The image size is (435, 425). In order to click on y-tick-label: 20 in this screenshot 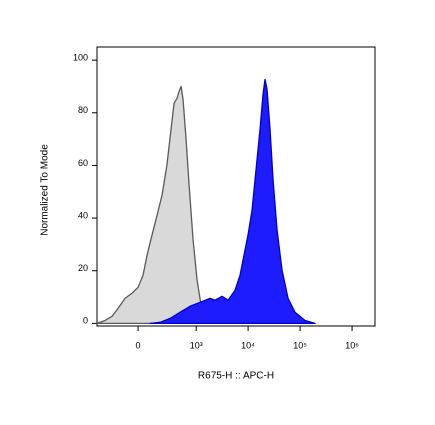, I will do `click(83, 268)`.